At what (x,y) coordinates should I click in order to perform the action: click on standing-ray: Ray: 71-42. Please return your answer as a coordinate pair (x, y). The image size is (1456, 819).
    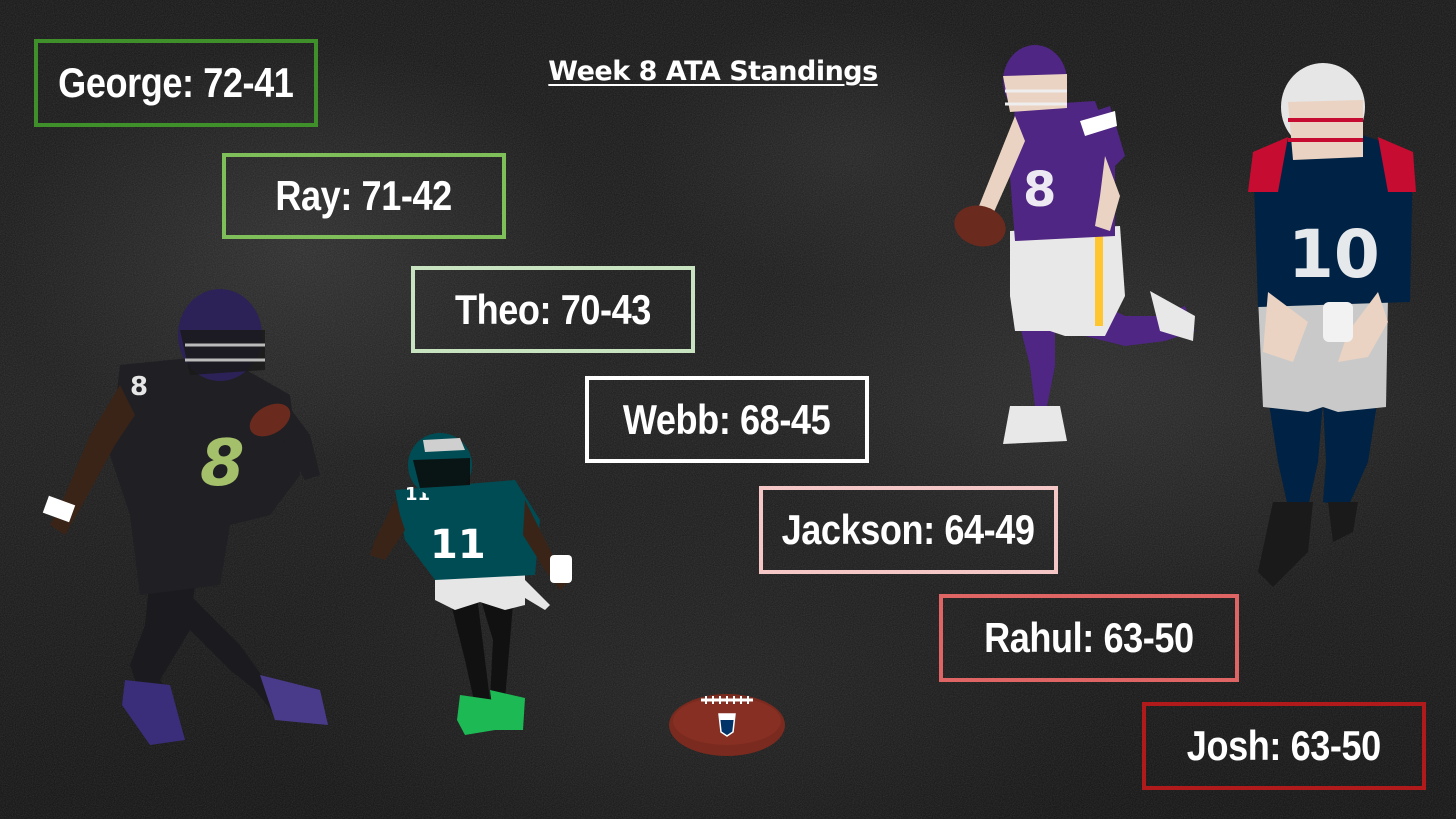
    Looking at the image, I should click on (364, 196).